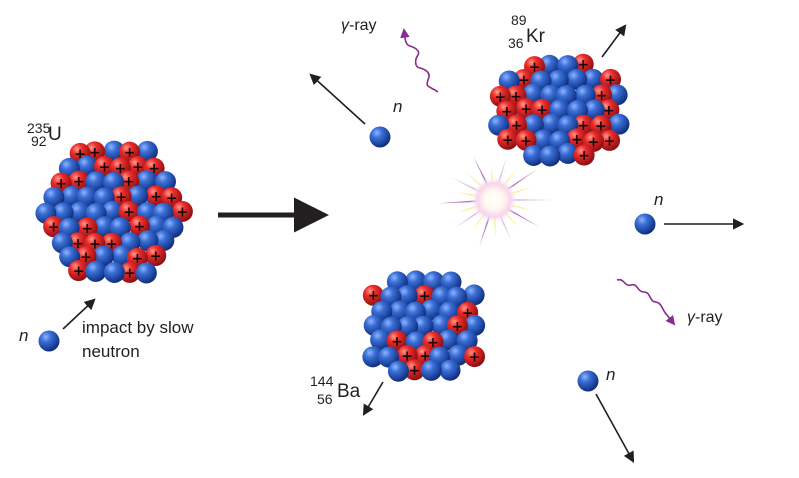 Image resolution: width=799 pixels, height=478 pixels. Describe the element at coordinates (536, 36) in the screenshot. I see `krypton-symbol: Kr` at that location.